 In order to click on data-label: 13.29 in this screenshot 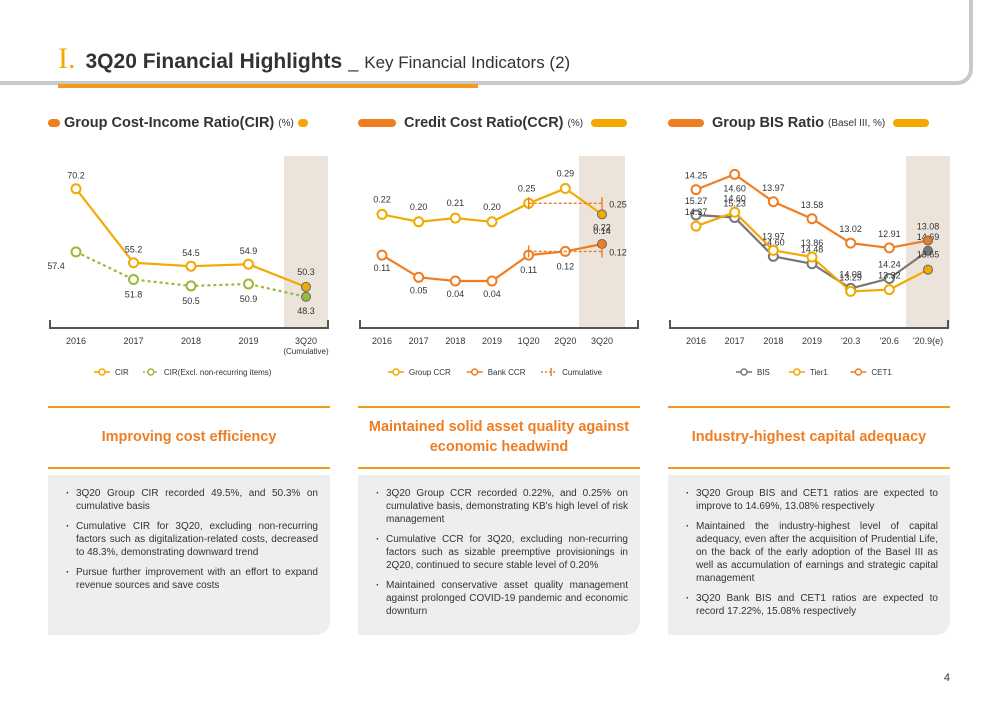, I will do `click(850, 277)`.